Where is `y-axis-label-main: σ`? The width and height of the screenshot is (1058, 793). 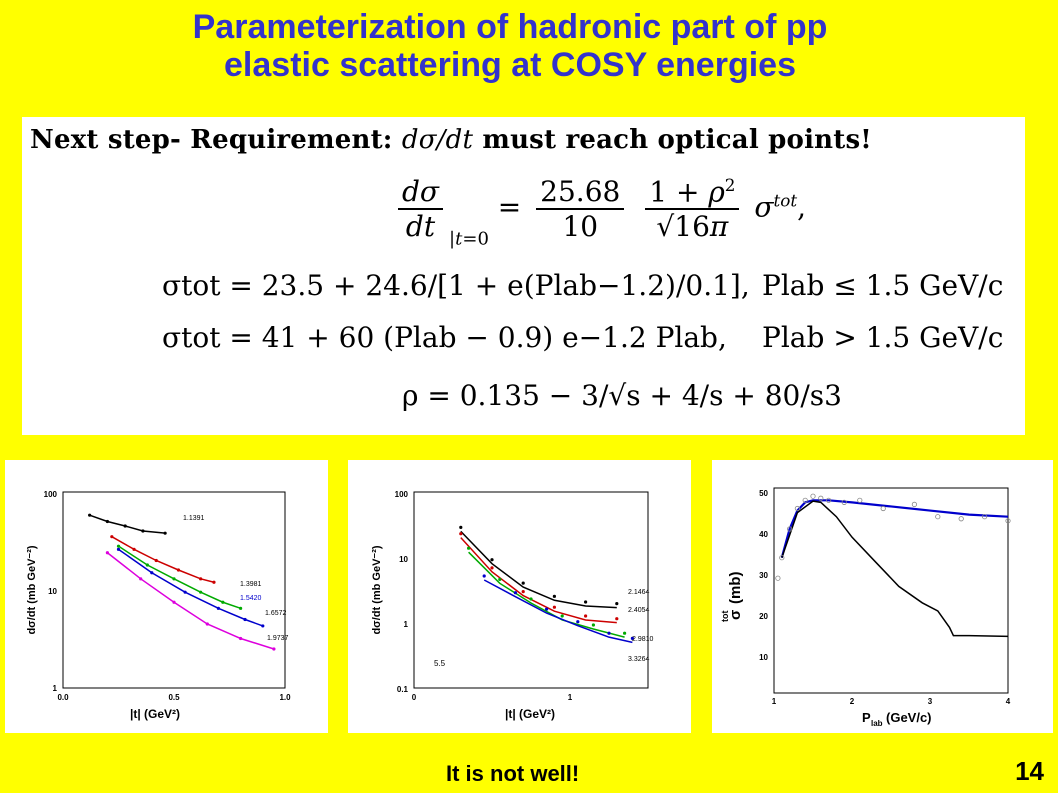 y-axis-label-main: σ is located at coordinates (735, 615).